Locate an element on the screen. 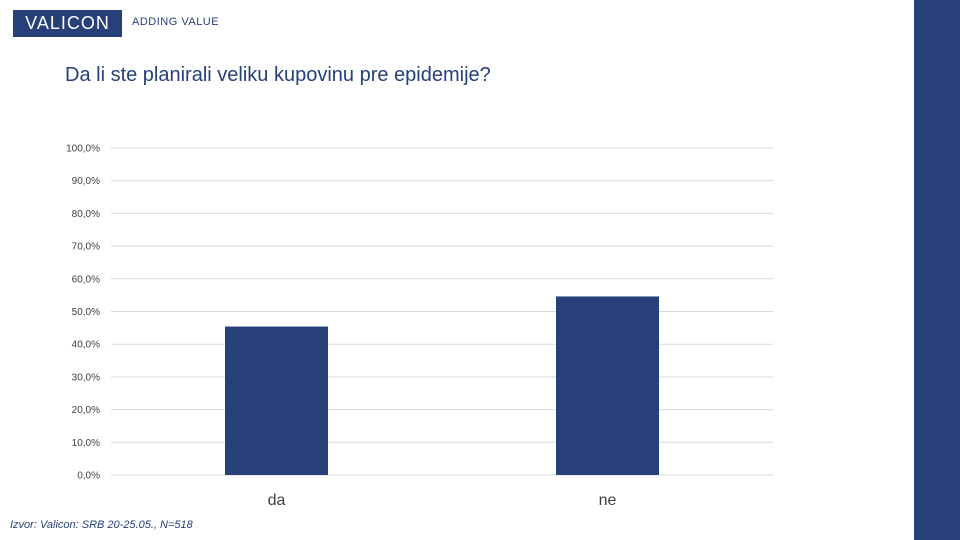 This screenshot has height=540, width=960. y-tick-label: 20,0% is located at coordinates (86, 410).